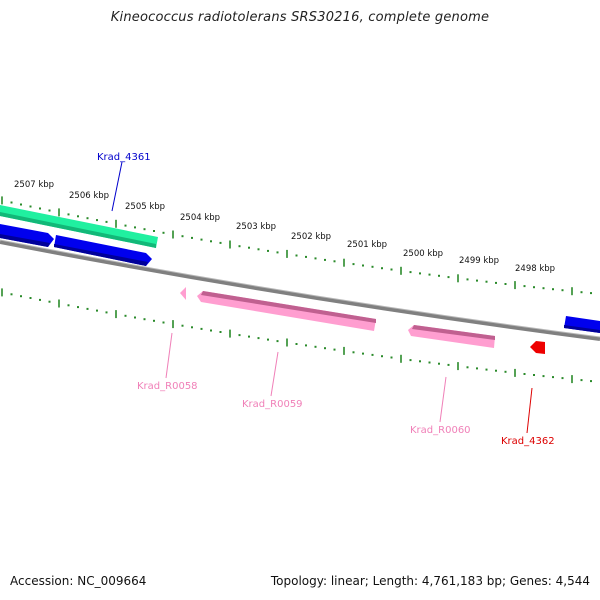  I want to click on scale-label: 2506 kbp, so click(89, 196).